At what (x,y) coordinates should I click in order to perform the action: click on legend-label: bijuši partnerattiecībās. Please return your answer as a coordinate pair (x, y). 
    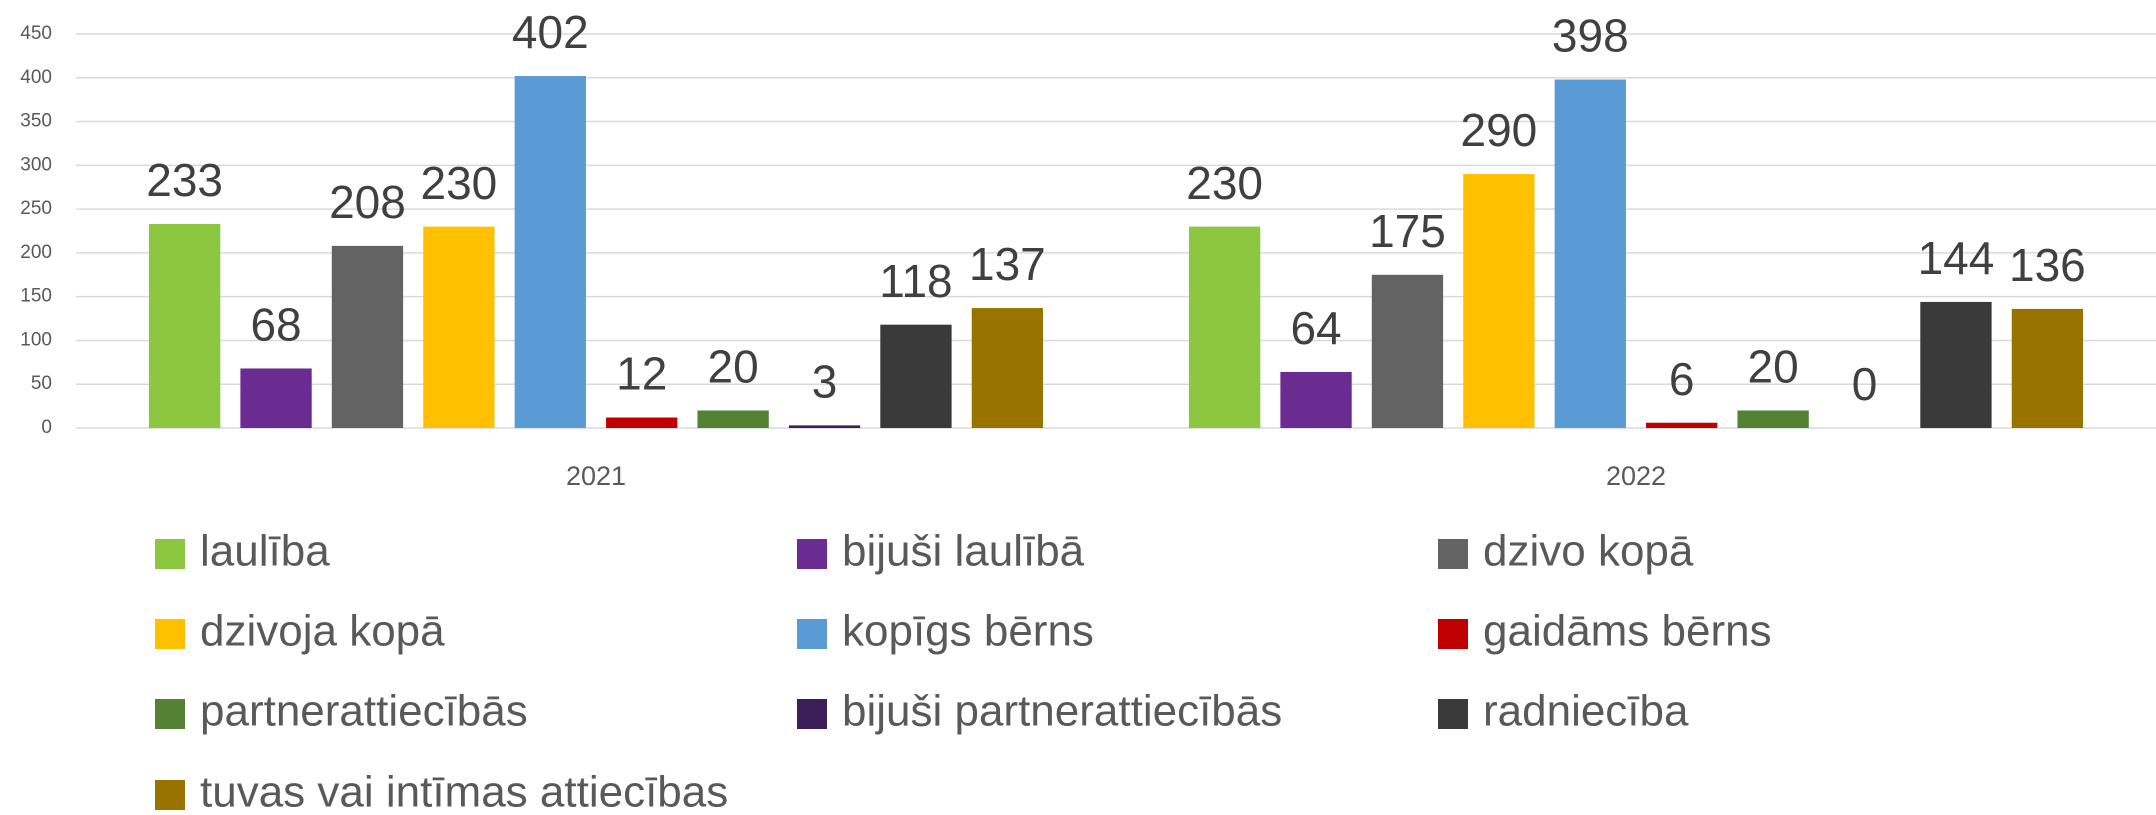
    Looking at the image, I should click on (1062, 711).